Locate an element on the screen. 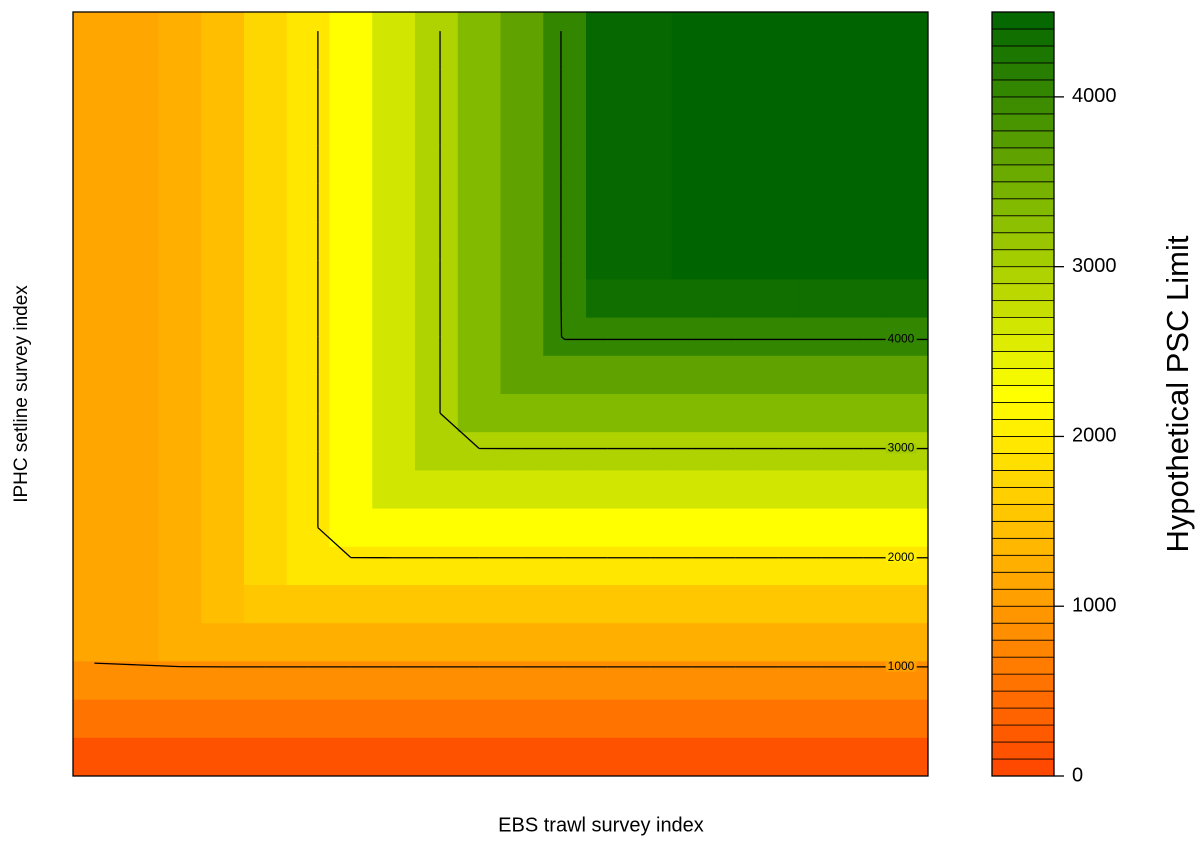  x-axis-label: EBS trawl survey index is located at coordinates (601, 825).